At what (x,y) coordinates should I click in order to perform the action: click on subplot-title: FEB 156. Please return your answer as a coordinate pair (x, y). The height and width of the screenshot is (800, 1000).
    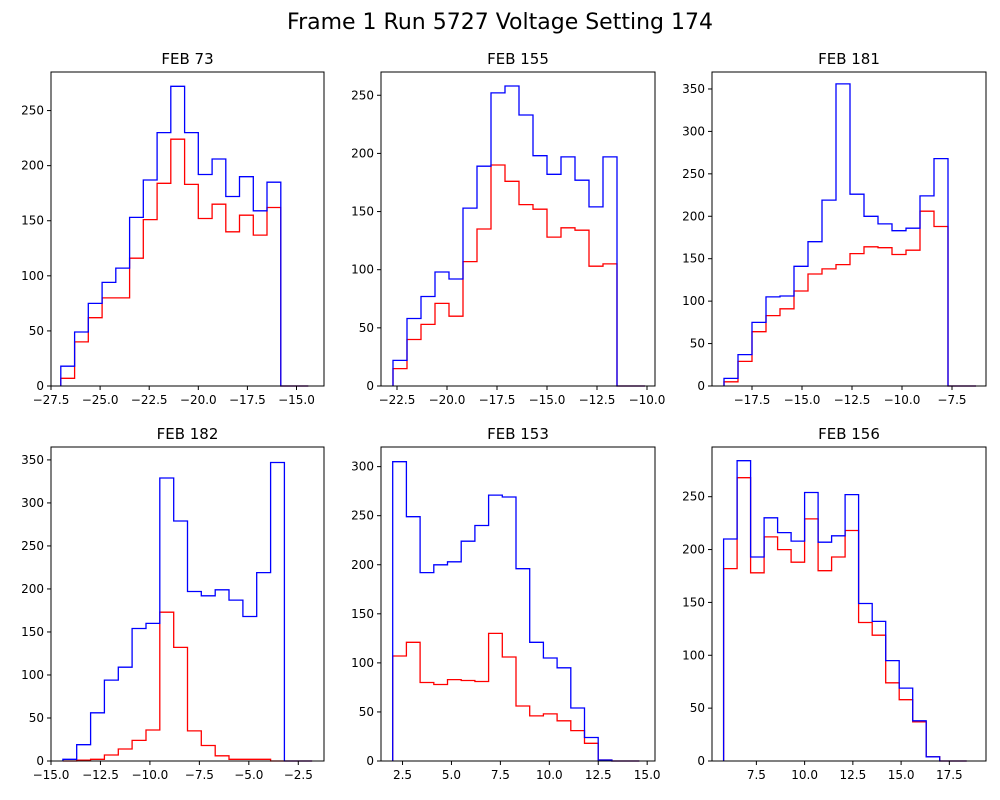
    Looking at the image, I should click on (849, 434).